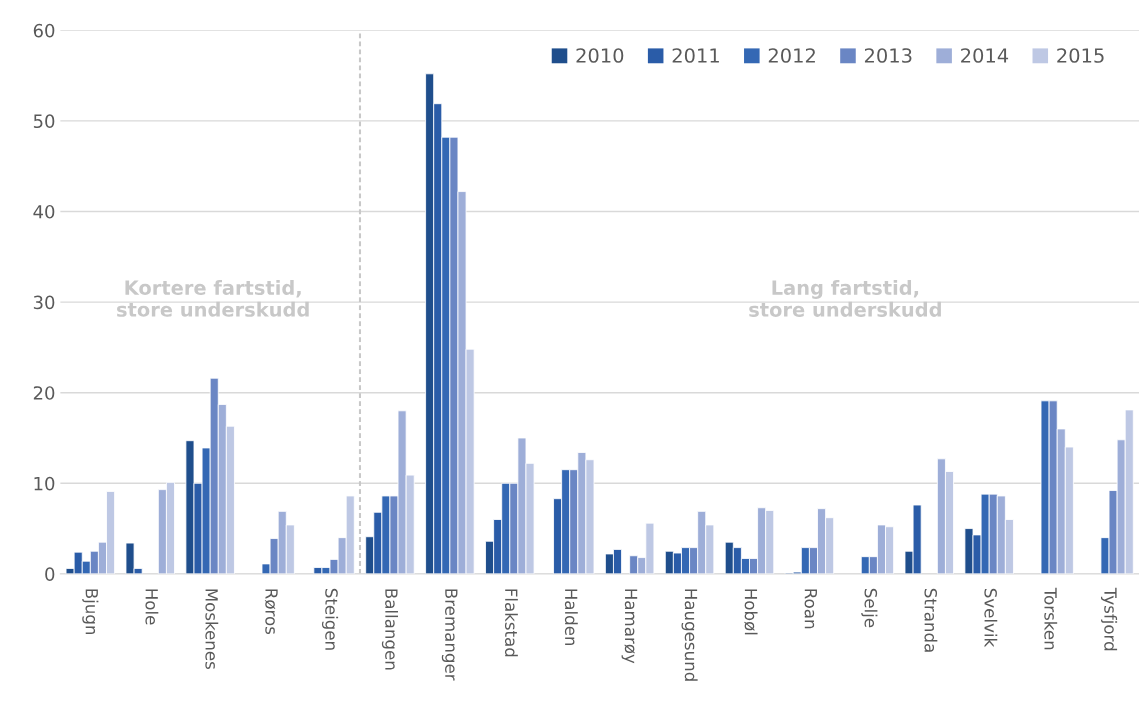 The image size is (1139, 705). Describe the element at coordinates (1109, 619) in the screenshot. I see `x-tick-label: Tysfjord` at that location.